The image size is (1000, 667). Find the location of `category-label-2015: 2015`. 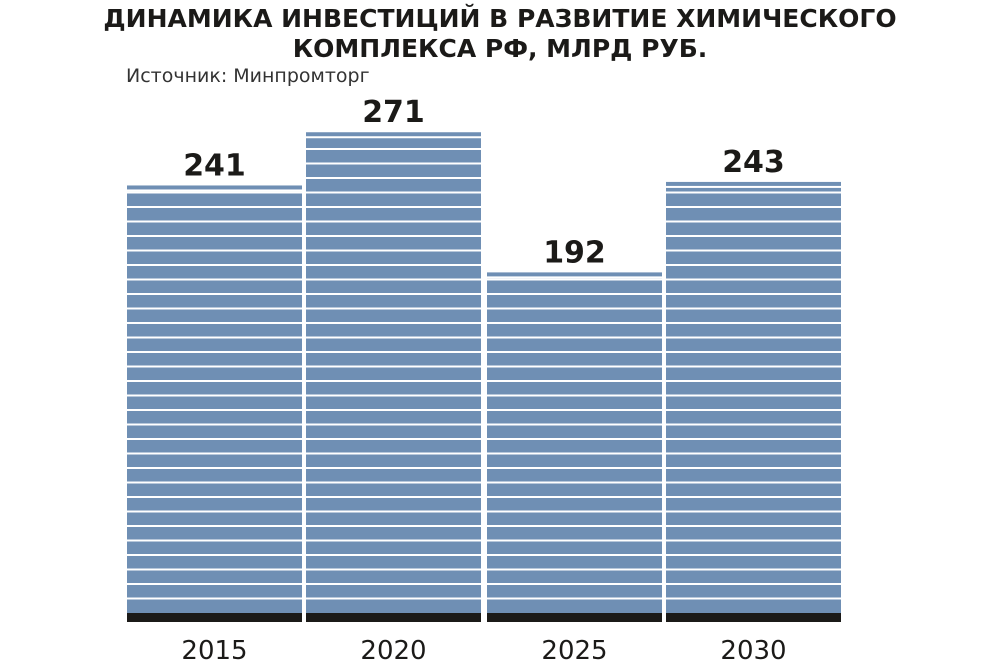

category-label-2015: 2015 is located at coordinates (214, 651).